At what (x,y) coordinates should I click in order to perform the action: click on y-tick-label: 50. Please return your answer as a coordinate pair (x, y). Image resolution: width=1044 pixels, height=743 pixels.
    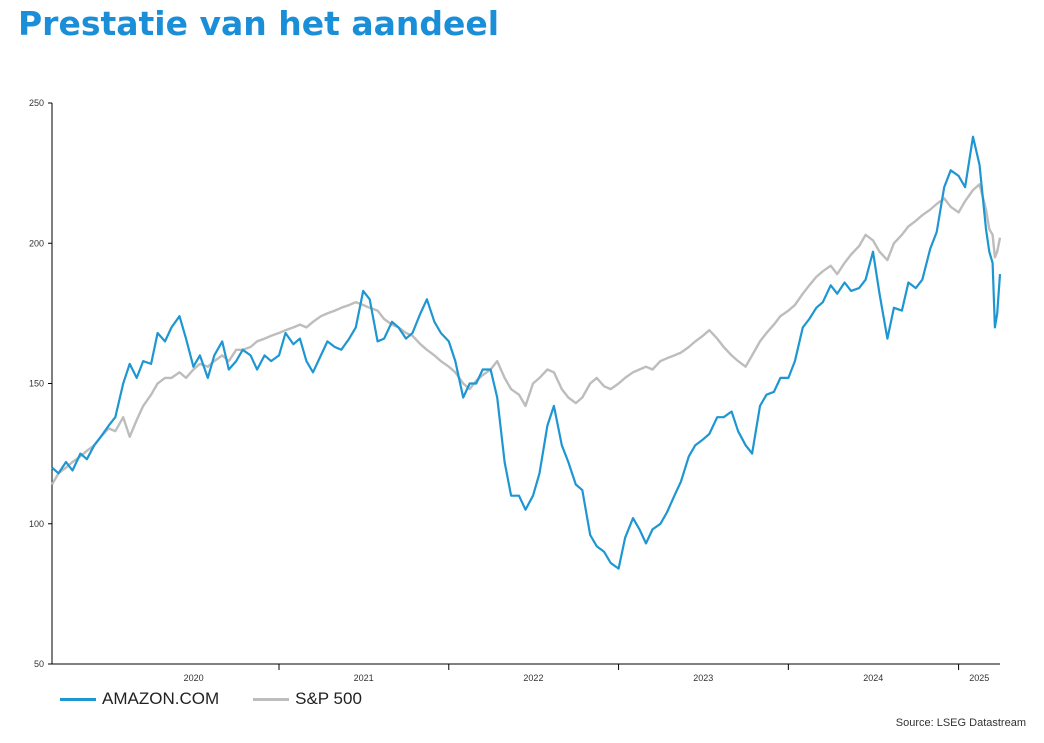
    Looking at the image, I should click on (39, 664).